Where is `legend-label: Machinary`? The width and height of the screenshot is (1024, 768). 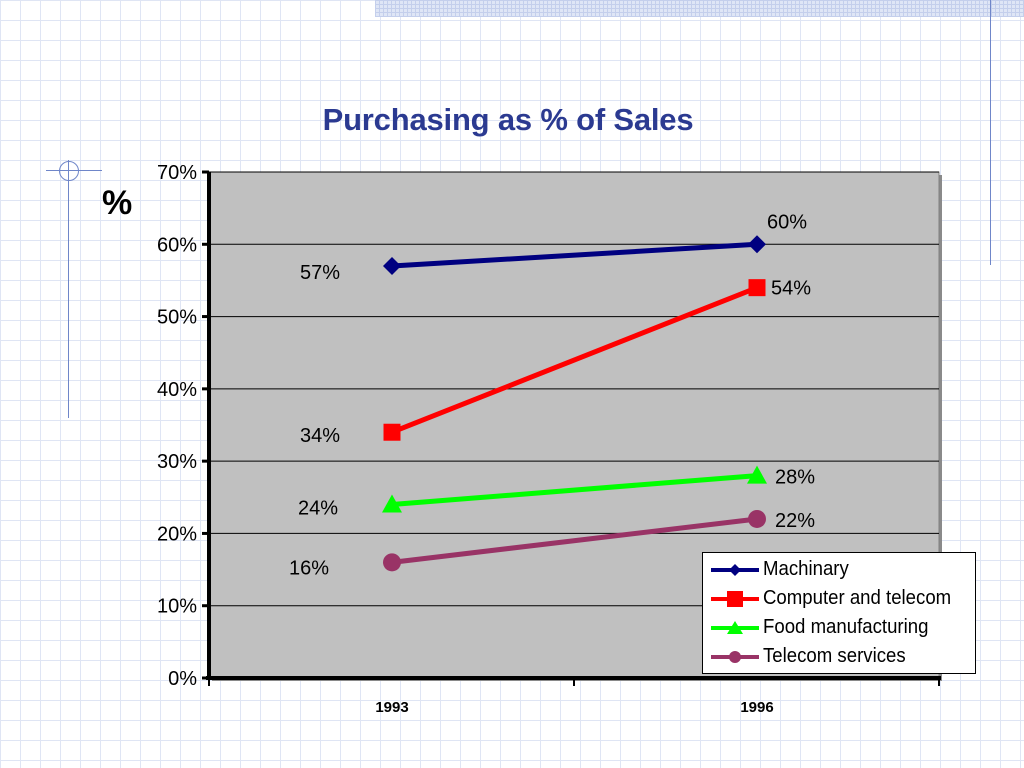
legend-label: Machinary is located at coordinates (806, 569).